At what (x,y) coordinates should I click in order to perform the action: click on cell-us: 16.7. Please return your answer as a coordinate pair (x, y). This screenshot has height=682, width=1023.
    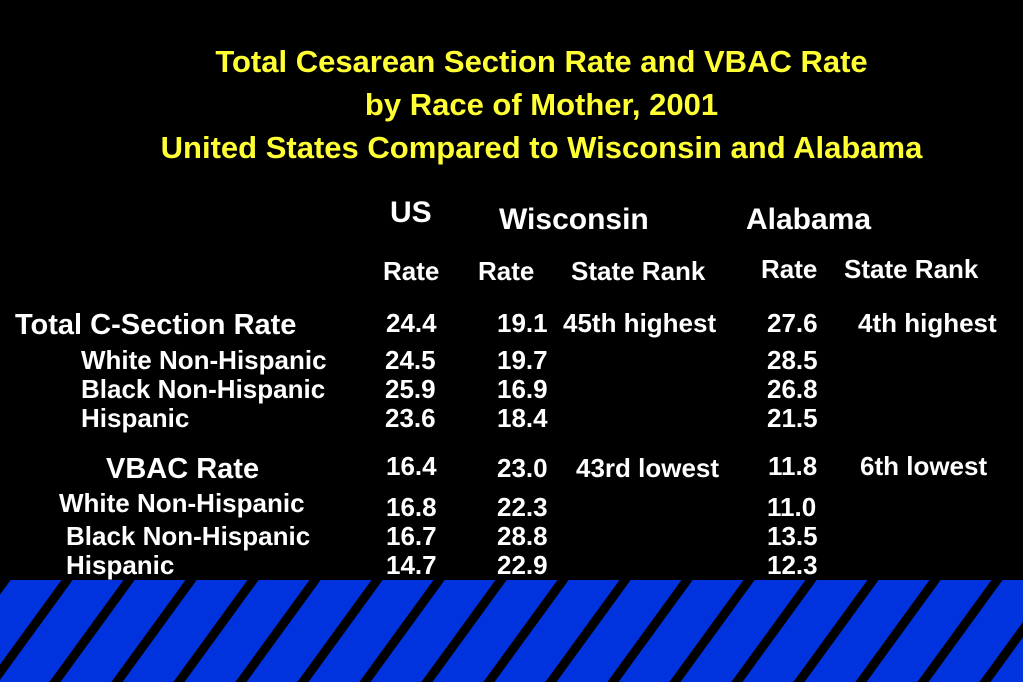
    Looking at the image, I should click on (411, 536).